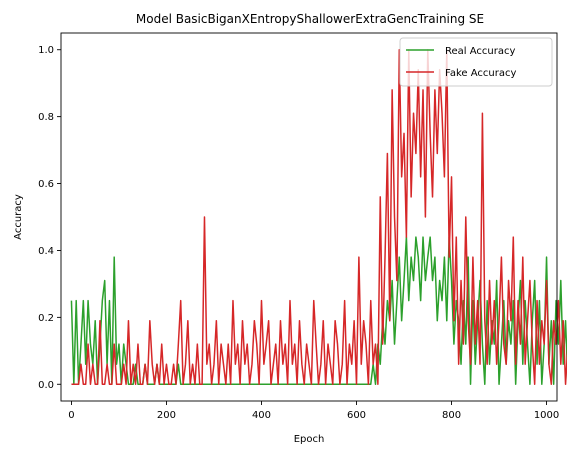  I want to click on legend-box, so click(476, 62).